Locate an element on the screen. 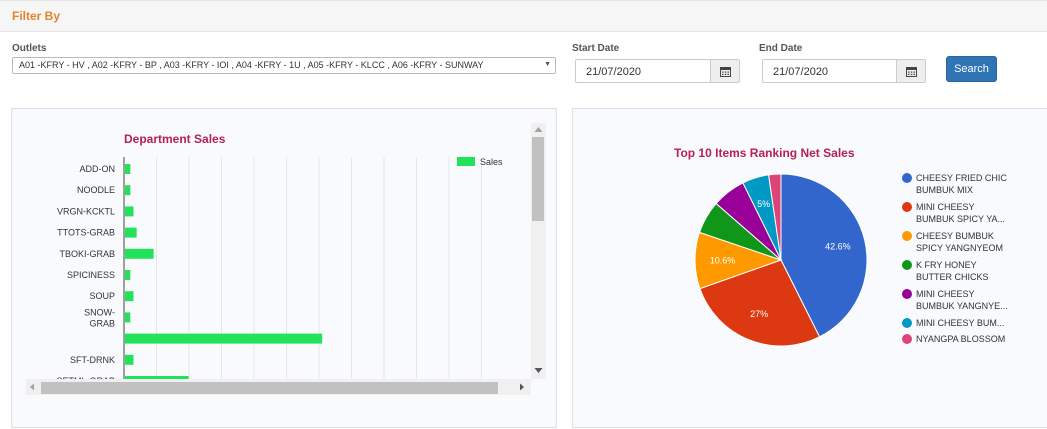 The width and height of the screenshot is (1047, 429). category-label-ttots-grab: TTOTS-GRAB is located at coordinates (86, 233).